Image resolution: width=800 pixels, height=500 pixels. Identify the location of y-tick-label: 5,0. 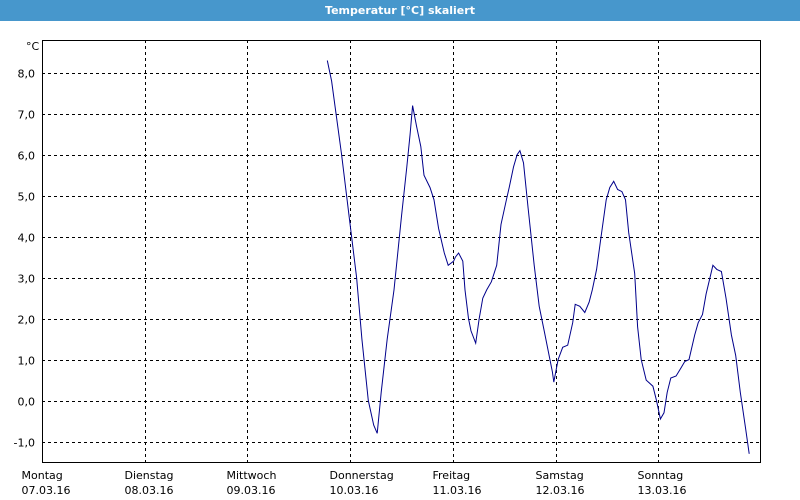
(27, 197).